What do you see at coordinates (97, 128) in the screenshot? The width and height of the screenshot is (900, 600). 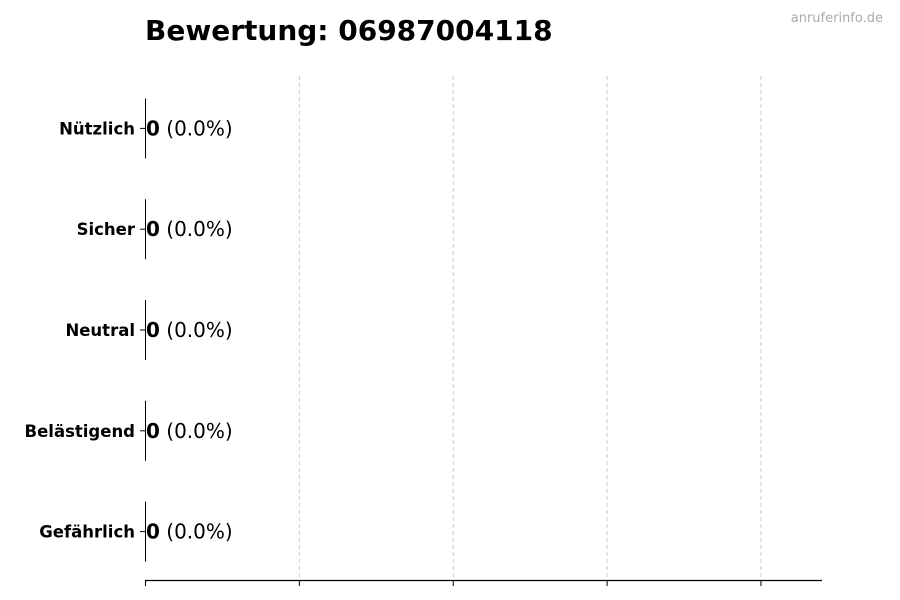 I see `category-label: Nützlich` at bounding box center [97, 128].